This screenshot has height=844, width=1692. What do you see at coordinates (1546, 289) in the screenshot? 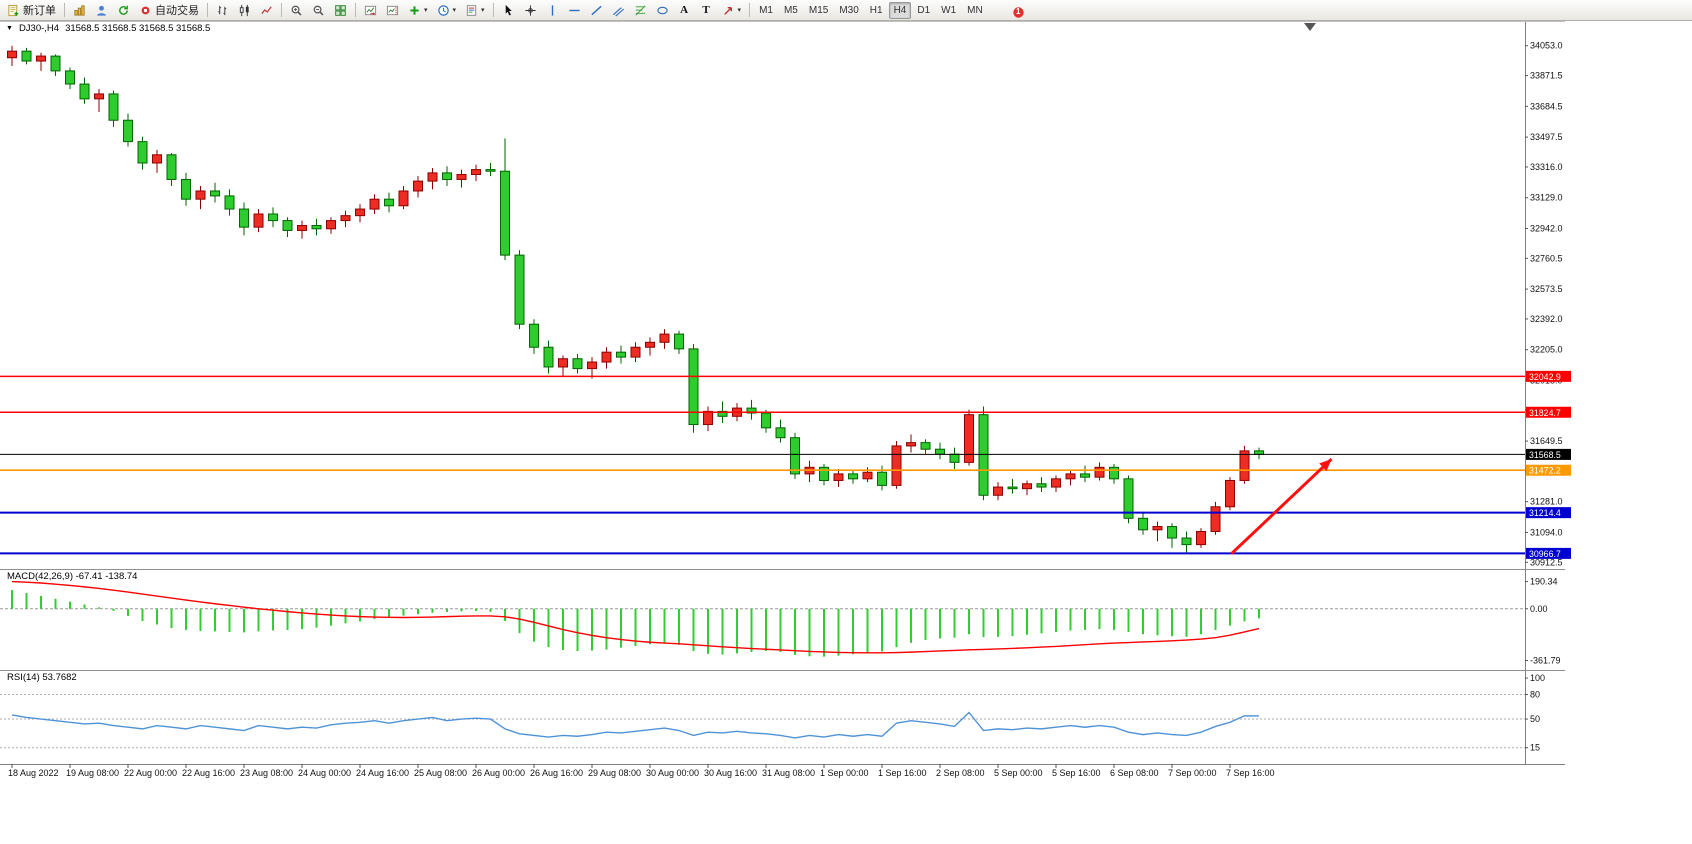
I see `price-tick-label: 32573.5` at bounding box center [1546, 289].